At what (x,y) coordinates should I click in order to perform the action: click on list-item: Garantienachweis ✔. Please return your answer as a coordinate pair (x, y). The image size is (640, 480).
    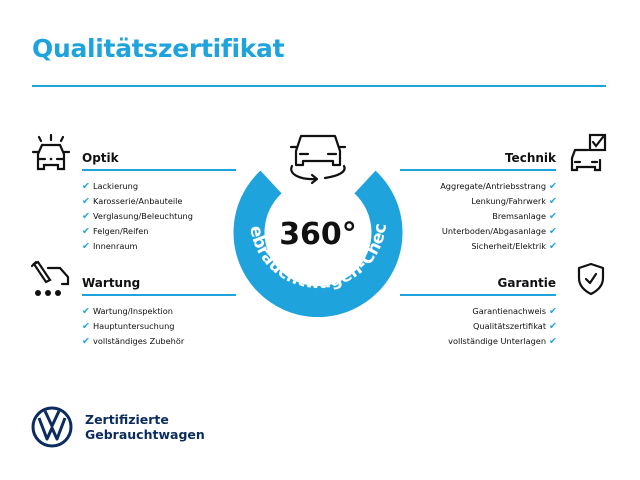
    Looking at the image, I should click on (502, 311).